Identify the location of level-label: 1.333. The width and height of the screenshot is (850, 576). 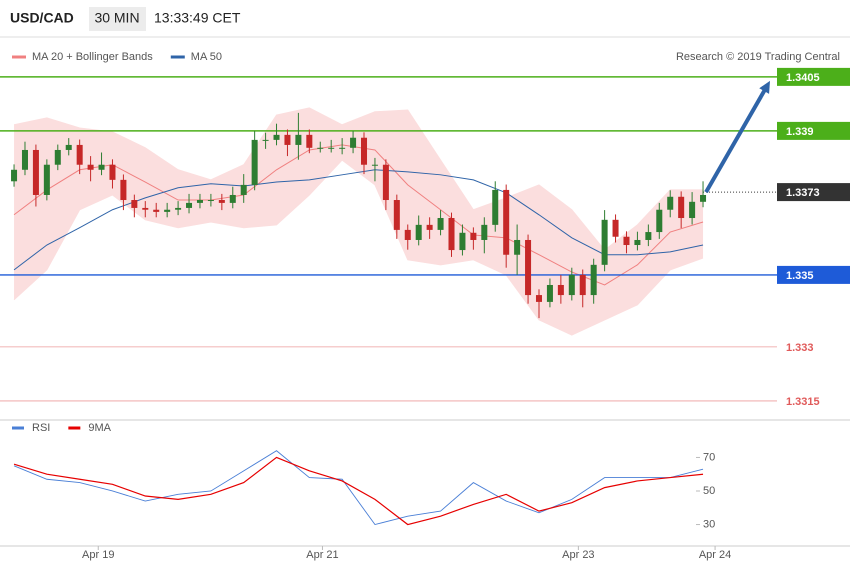
(800, 348).